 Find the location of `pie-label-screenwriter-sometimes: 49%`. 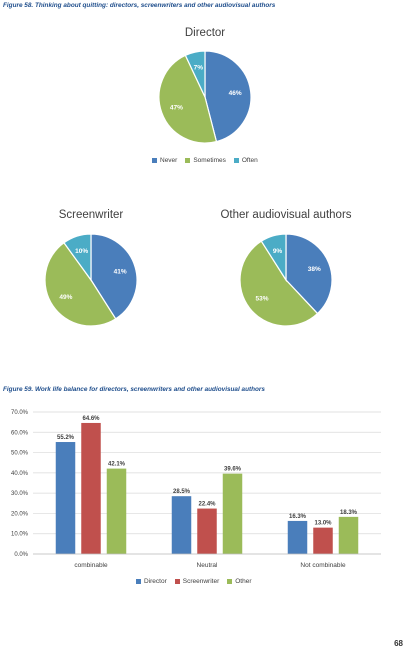

pie-label-screenwriter-sometimes: 49% is located at coordinates (65, 297).